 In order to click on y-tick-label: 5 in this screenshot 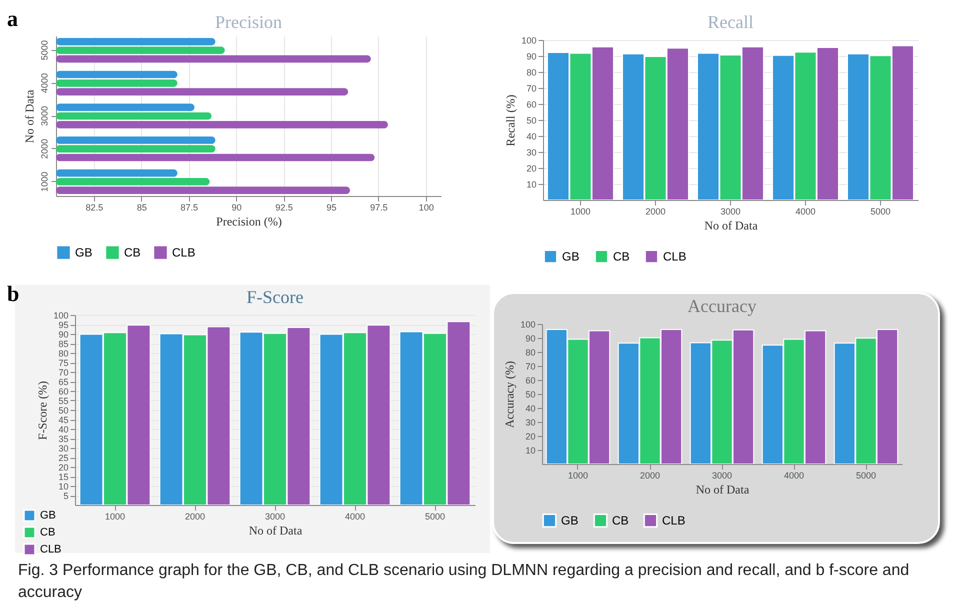, I will do `click(65, 496)`.